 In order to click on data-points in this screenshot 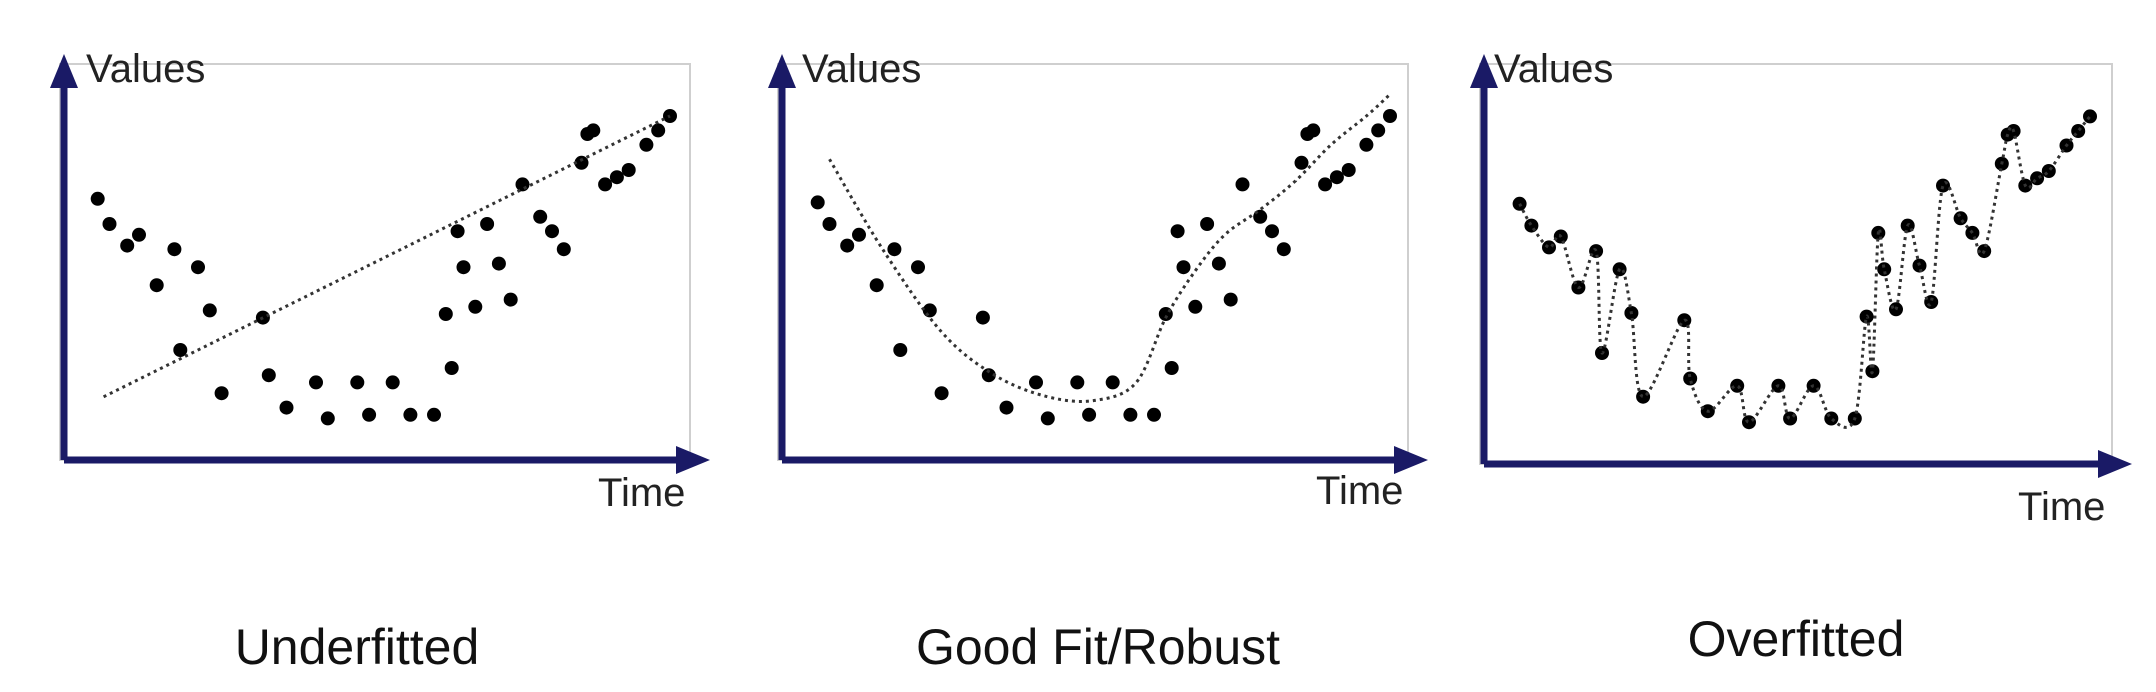, I will do `click(383, 267)`.